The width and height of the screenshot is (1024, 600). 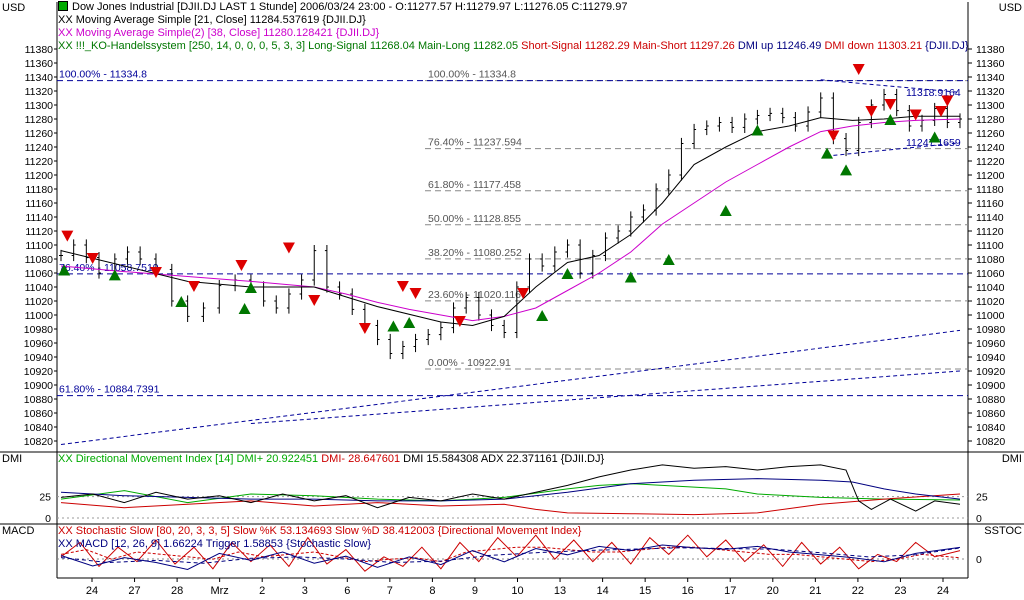 I want to click on x-tick-label: 6, so click(x=347, y=591).